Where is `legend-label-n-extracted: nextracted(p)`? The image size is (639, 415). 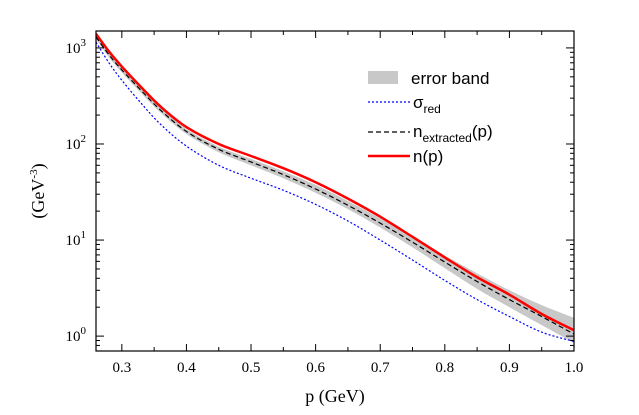
legend-label-n-extracted: nextracted(p) is located at coordinates (453, 133).